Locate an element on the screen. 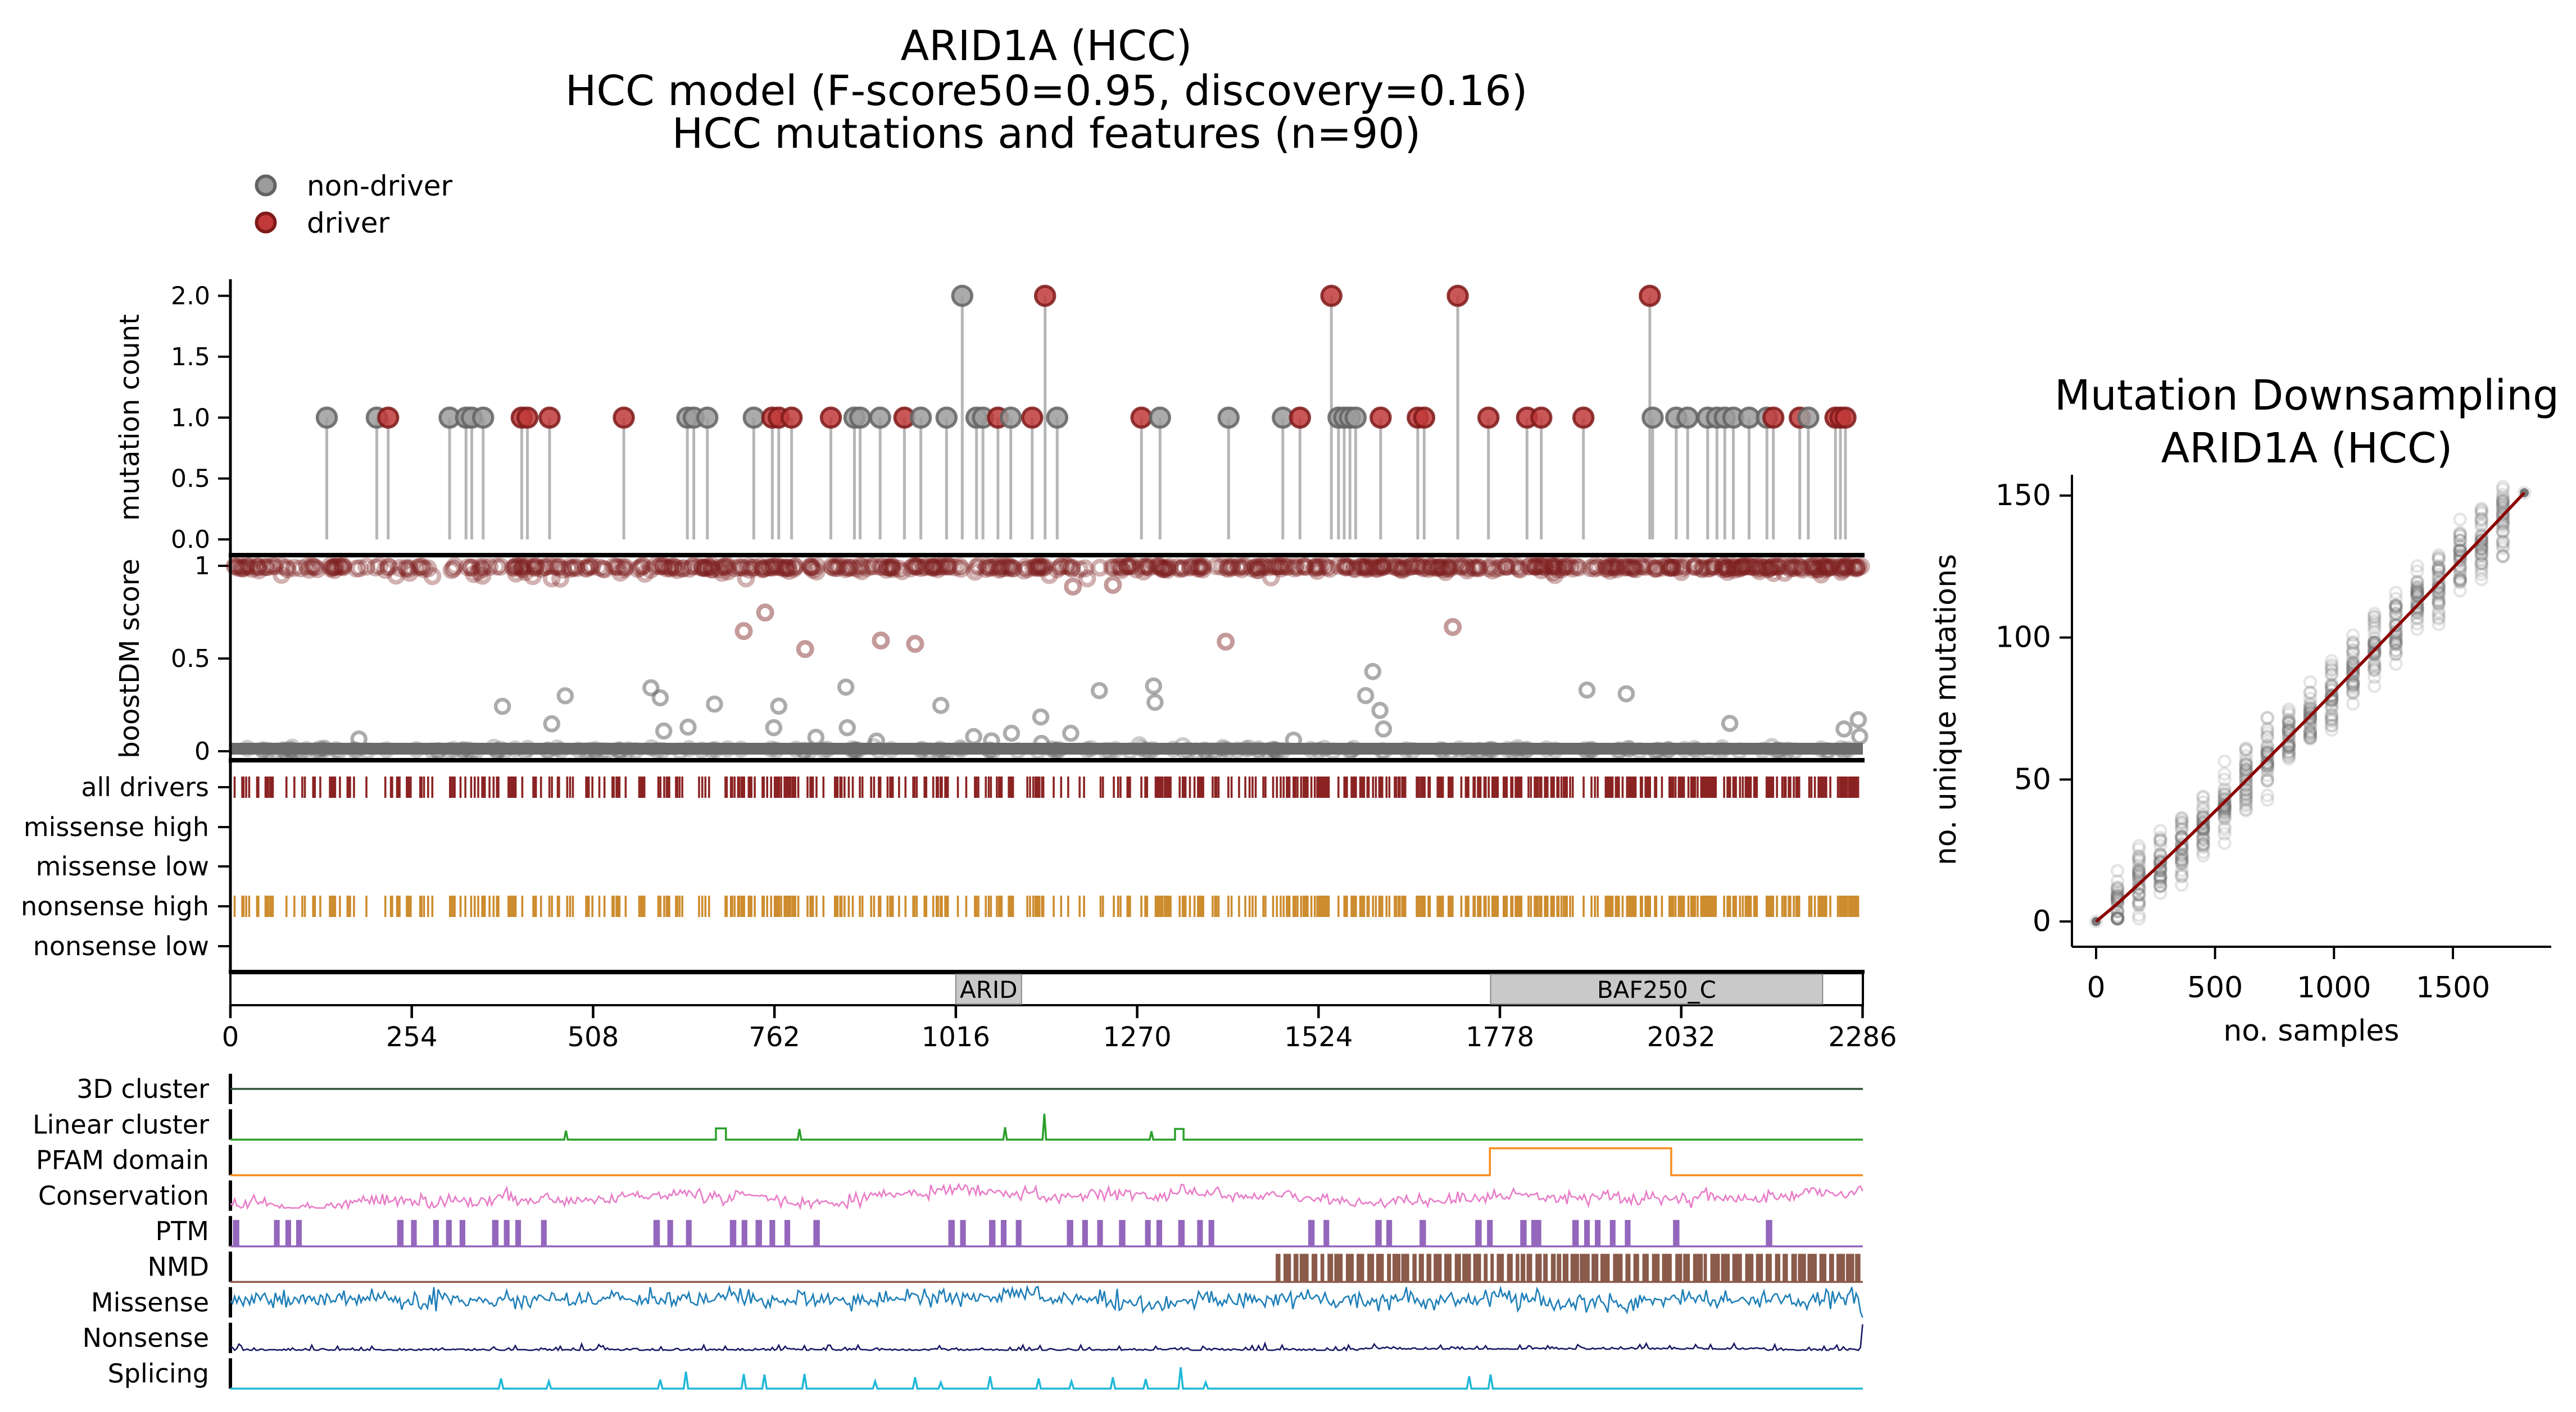 This screenshot has width=2576, height=1412. domain-label-ARID: ARID is located at coordinates (989, 990).